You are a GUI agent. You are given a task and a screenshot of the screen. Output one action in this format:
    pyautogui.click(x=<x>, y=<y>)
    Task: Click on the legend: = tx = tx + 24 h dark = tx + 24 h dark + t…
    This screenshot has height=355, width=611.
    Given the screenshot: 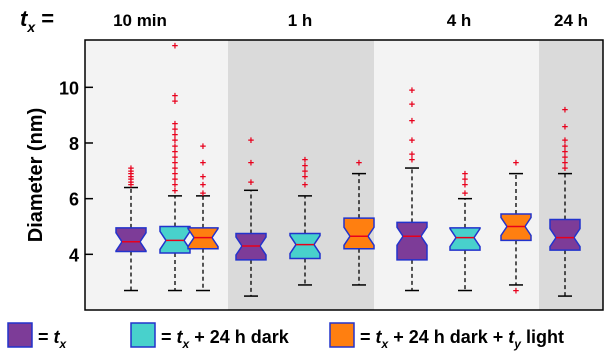 What is the action you would take?
    pyautogui.click(x=285, y=336)
    